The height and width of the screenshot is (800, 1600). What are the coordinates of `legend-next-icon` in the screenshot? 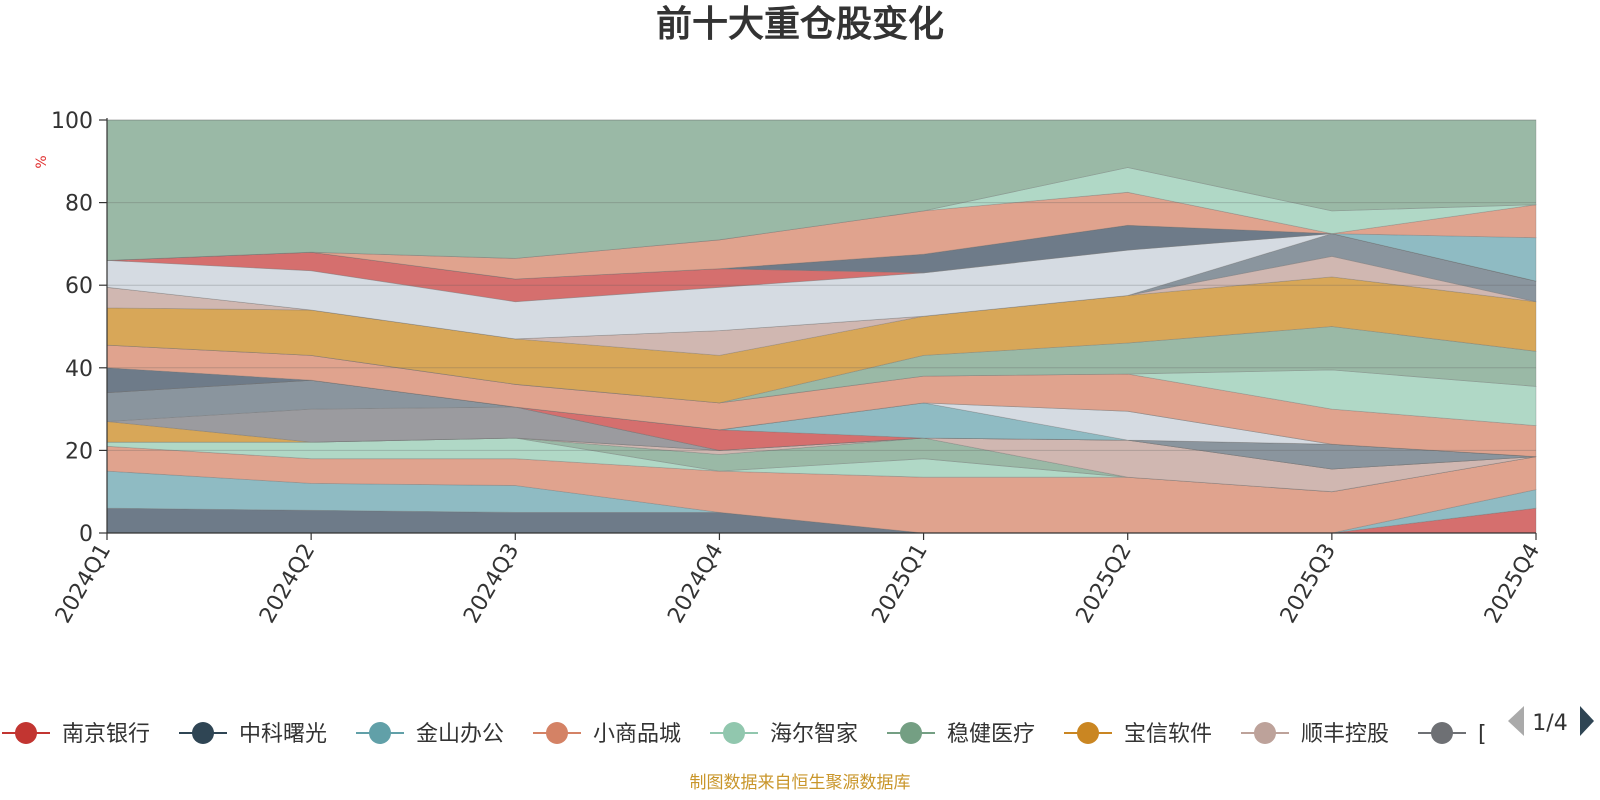 It's located at (1587, 721).